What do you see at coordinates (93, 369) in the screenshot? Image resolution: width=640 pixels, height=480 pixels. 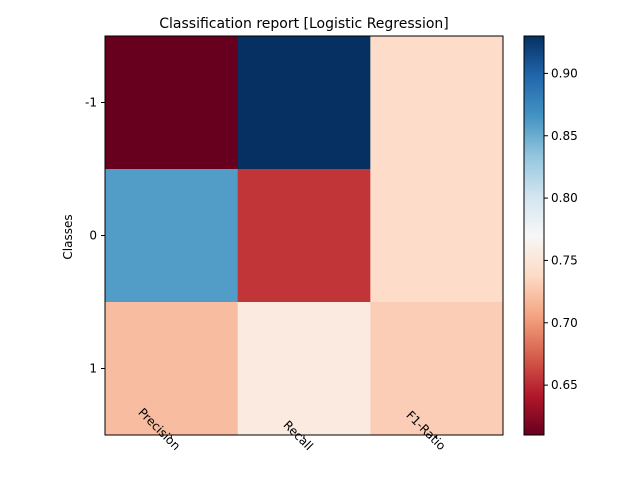 I see `y-tick-label: 1` at bounding box center [93, 369].